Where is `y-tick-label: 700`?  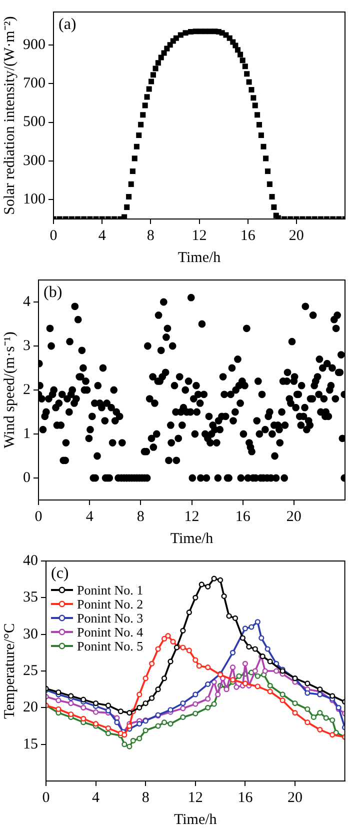
y-tick-label: 700 is located at coordinates (34, 84).